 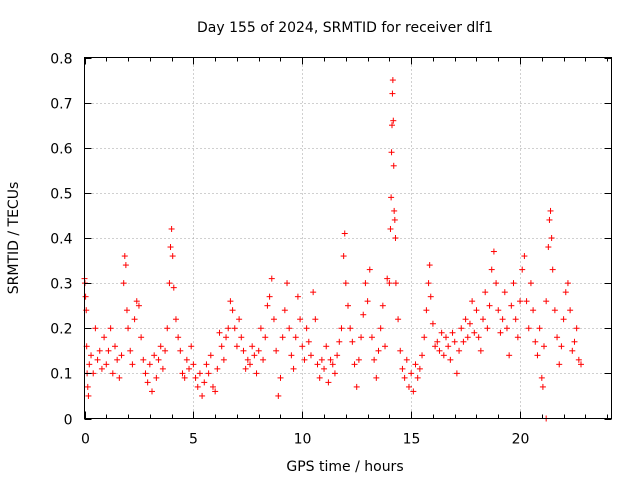 What do you see at coordinates (412, 440) in the screenshot?
I see `x-tick-label: 15` at bounding box center [412, 440].